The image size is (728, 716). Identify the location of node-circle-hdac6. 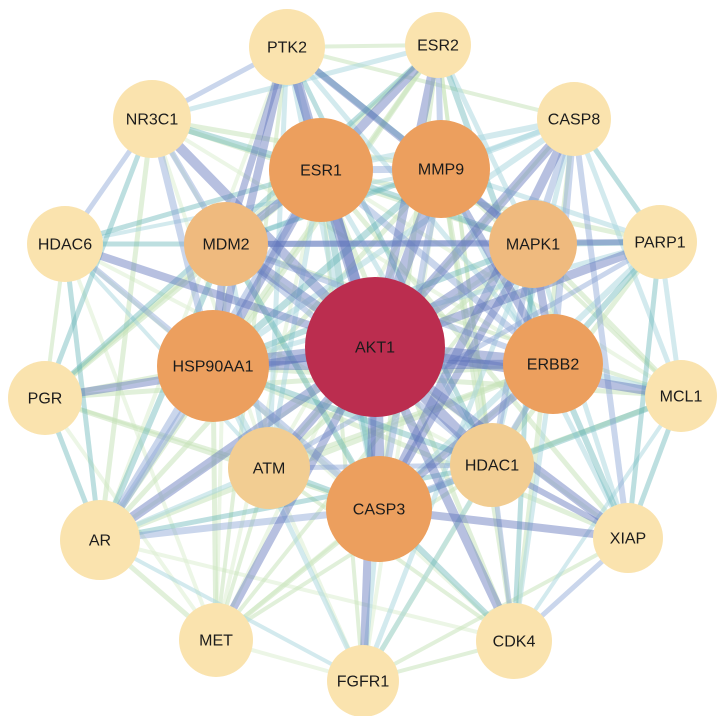
(65, 244).